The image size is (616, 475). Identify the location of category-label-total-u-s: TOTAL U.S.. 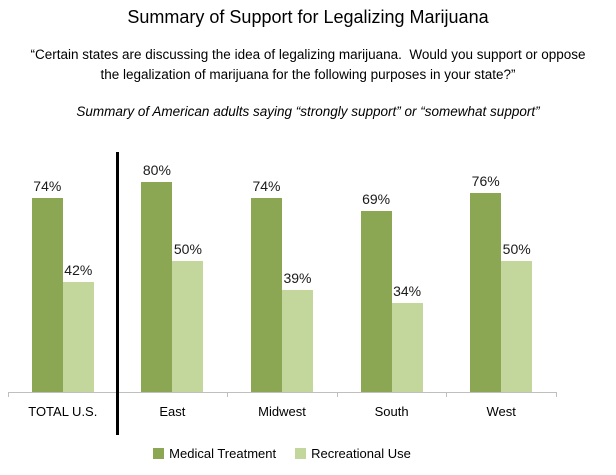
(63, 411).